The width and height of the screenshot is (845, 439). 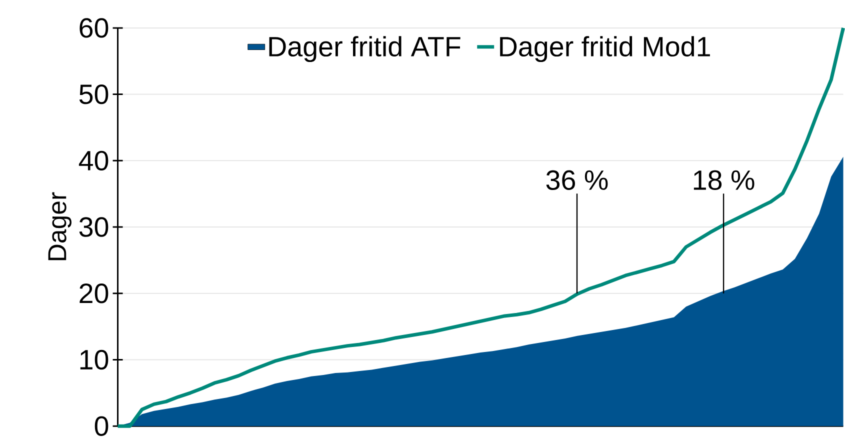 What do you see at coordinates (101, 426) in the screenshot?
I see `y-tick-label: 0` at bounding box center [101, 426].